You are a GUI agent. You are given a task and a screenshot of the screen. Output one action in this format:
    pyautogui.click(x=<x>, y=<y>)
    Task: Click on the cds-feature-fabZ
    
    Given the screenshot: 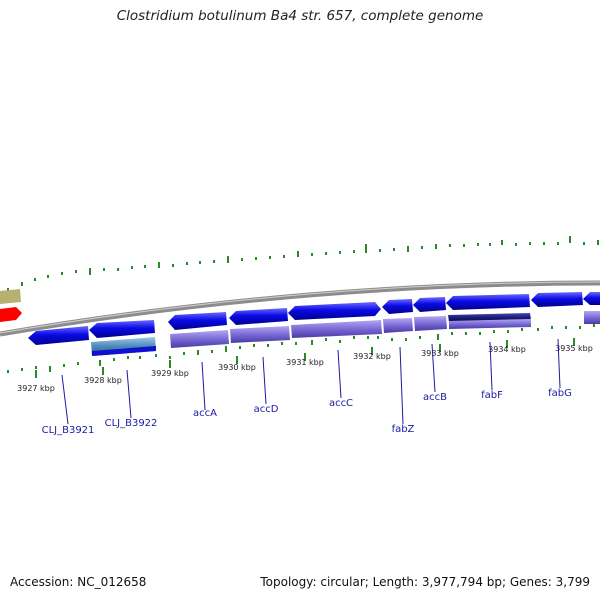 What is the action you would take?
    pyautogui.click(x=398, y=325)
    